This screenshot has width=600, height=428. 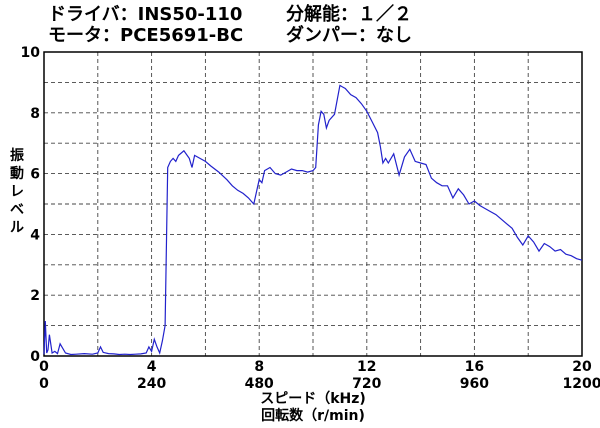 I want to click on x2-axis-label: 回転数（r/min), so click(x=313, y=415).